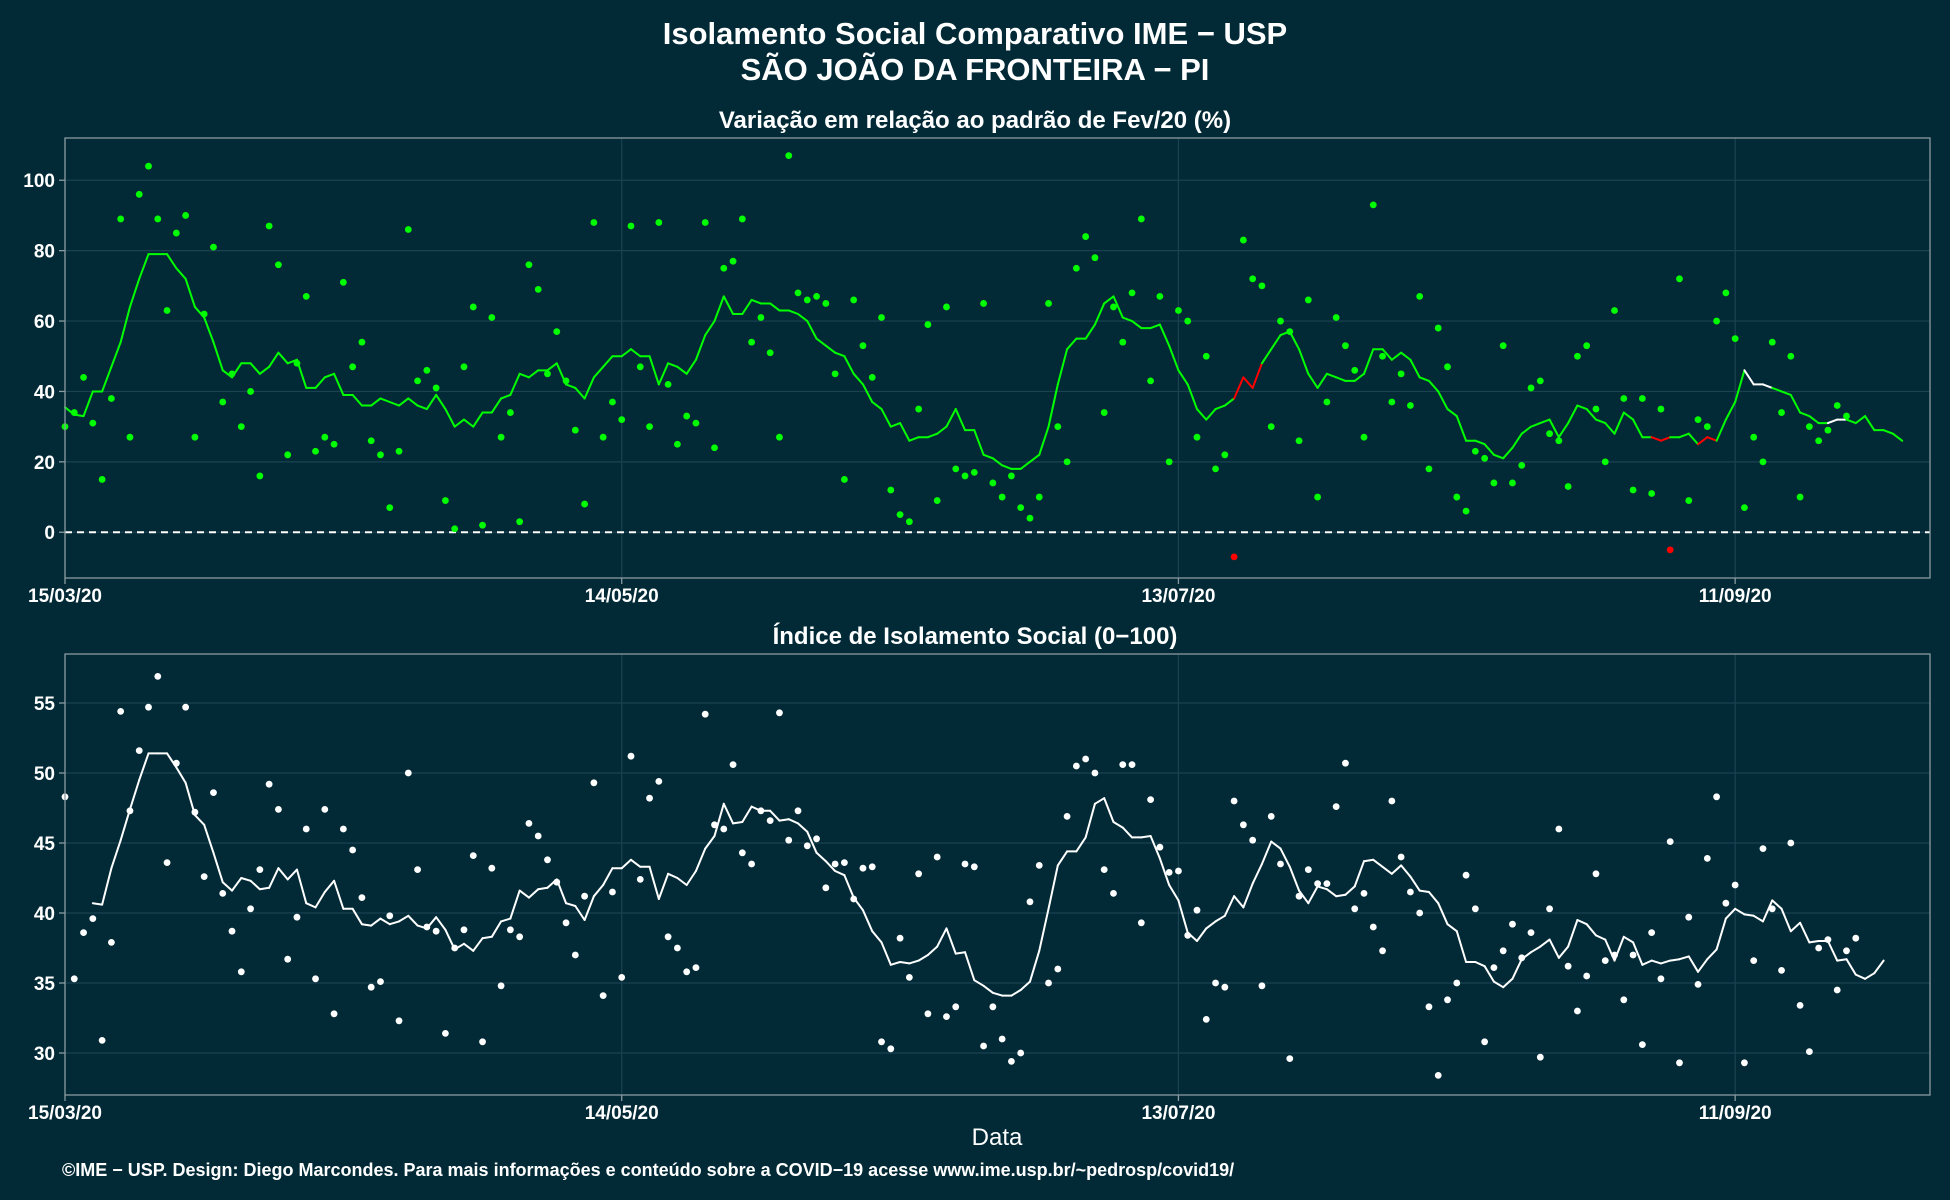 This screenshot has width=1950, height=1200. Describe the element at coordinates (49, 533) in the screenshot. I see `y-tick-label: 0` at that location.